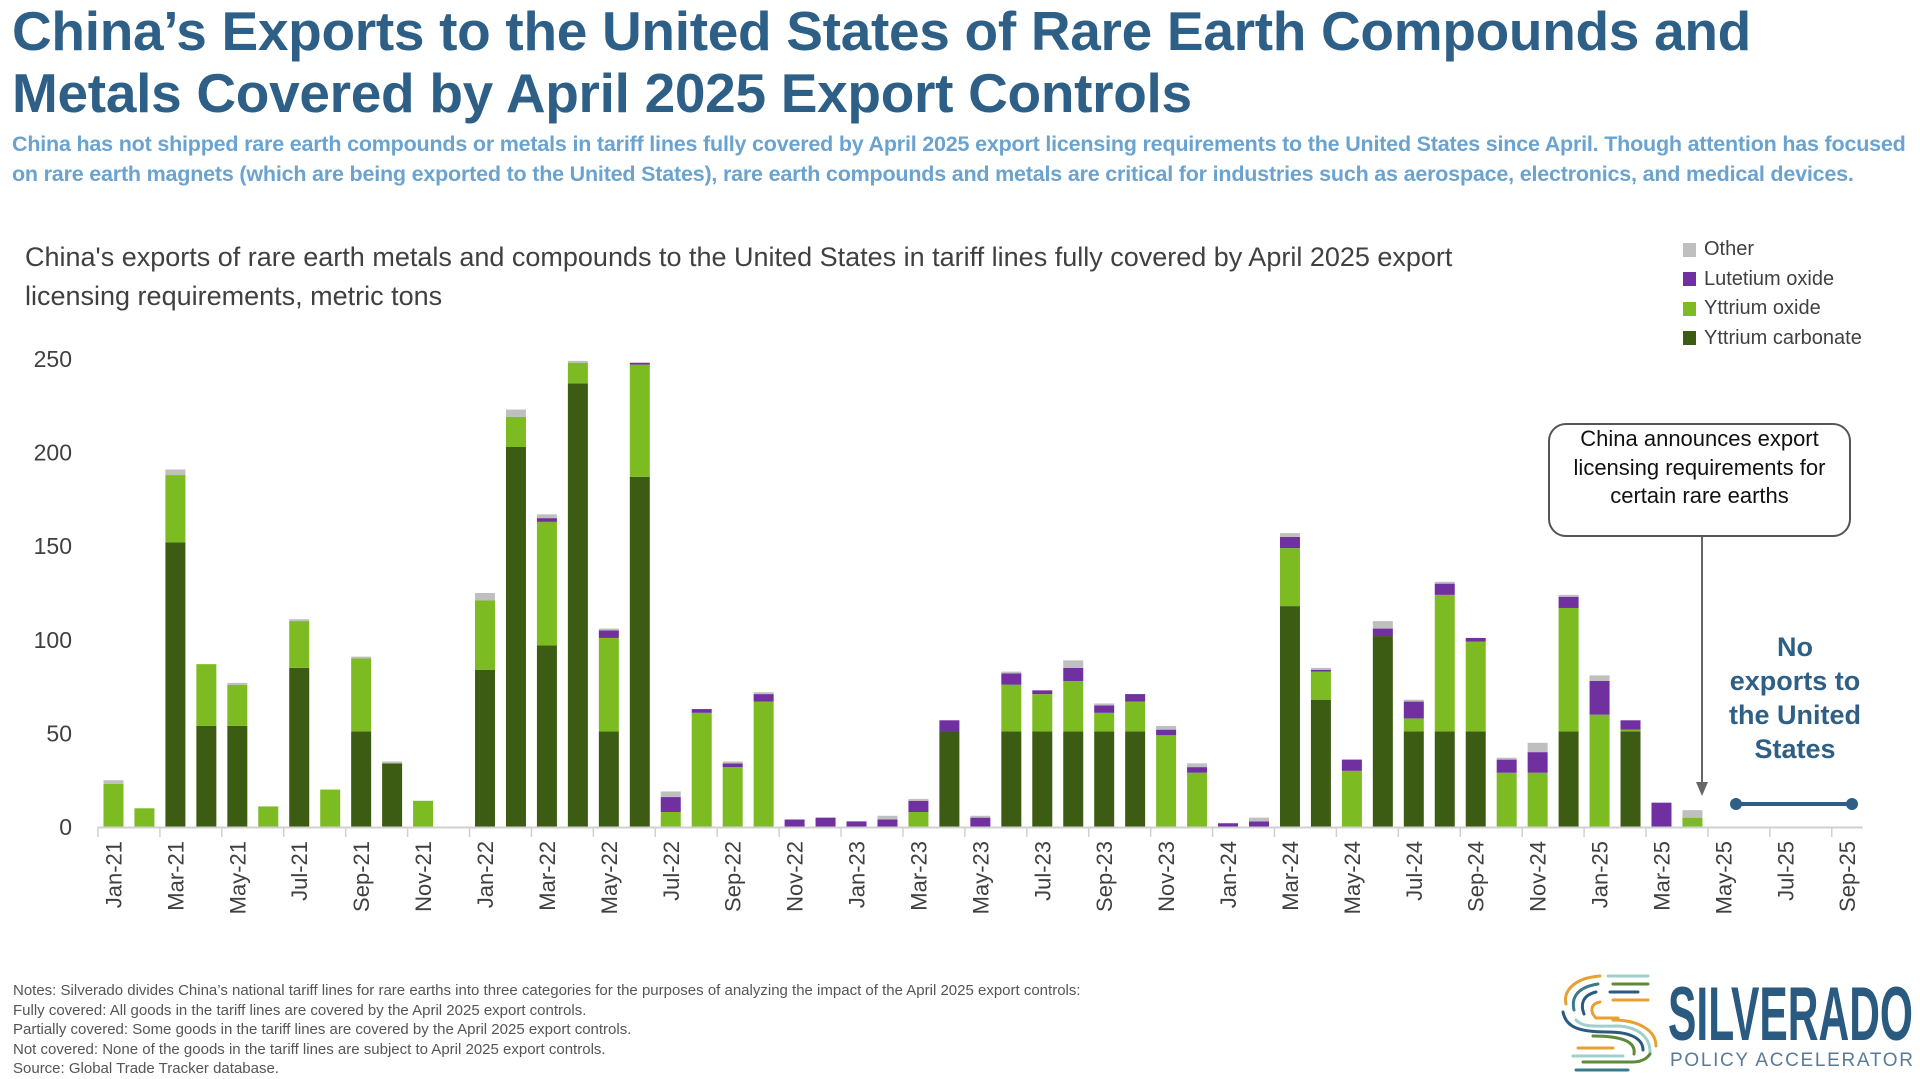  Describe the element at coordinates (795, 876) in the screenshot. I see `x-tick-label: Nov-22` at that location.